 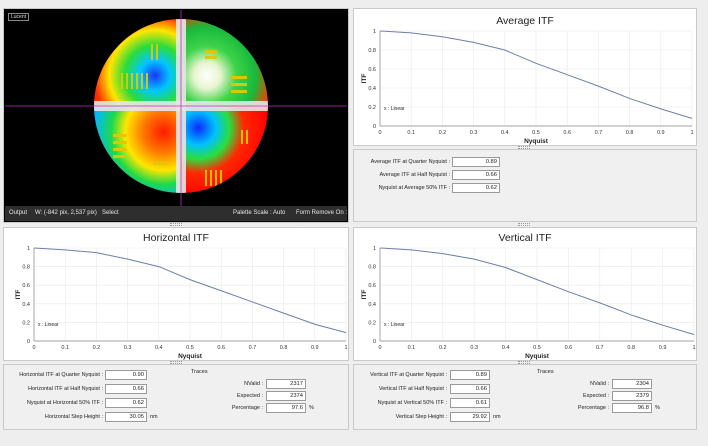 I want to click on horizontal-itf-metric-label: Horizontal Step Height :, so click(x=53, y=417).